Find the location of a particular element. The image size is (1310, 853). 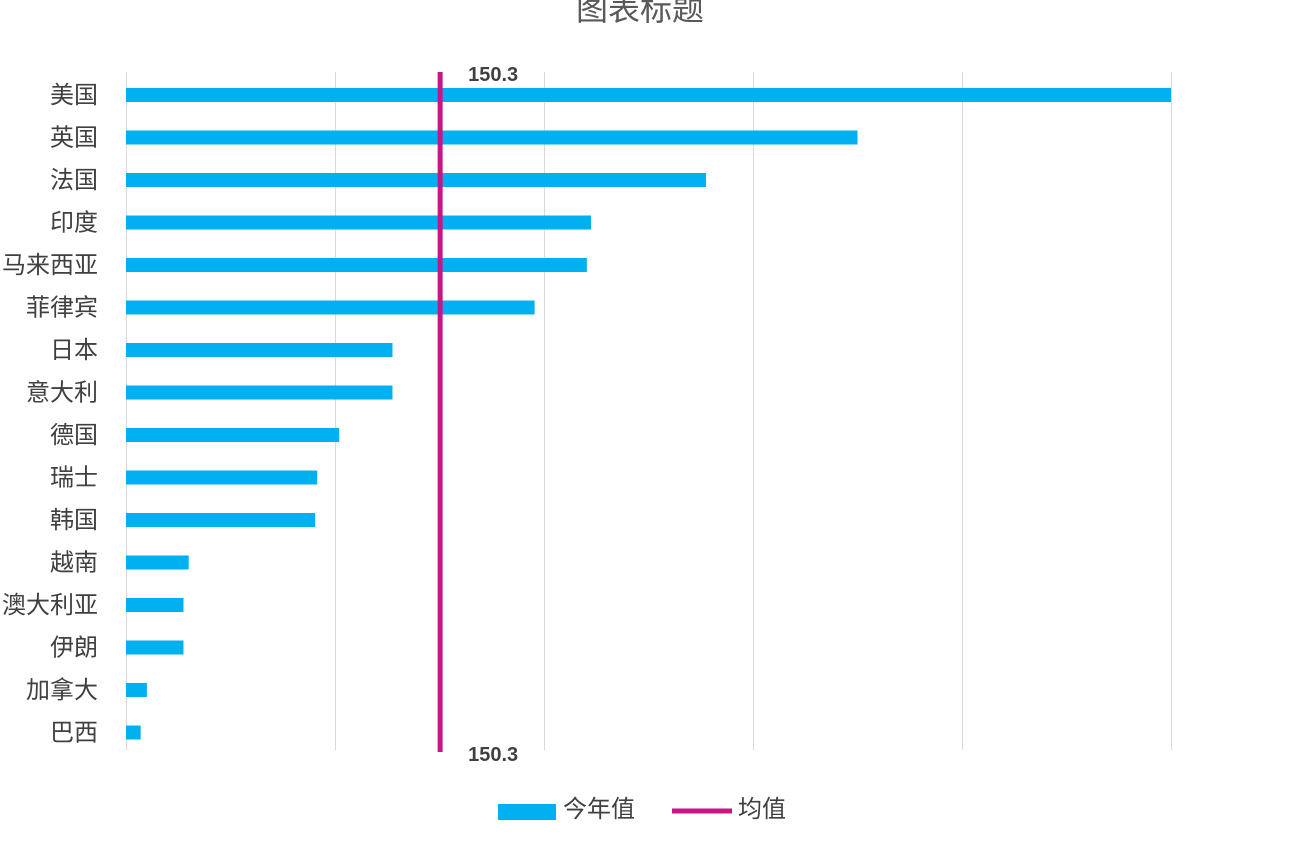

category-label: 韩国 is located at coordinates (74, 520).